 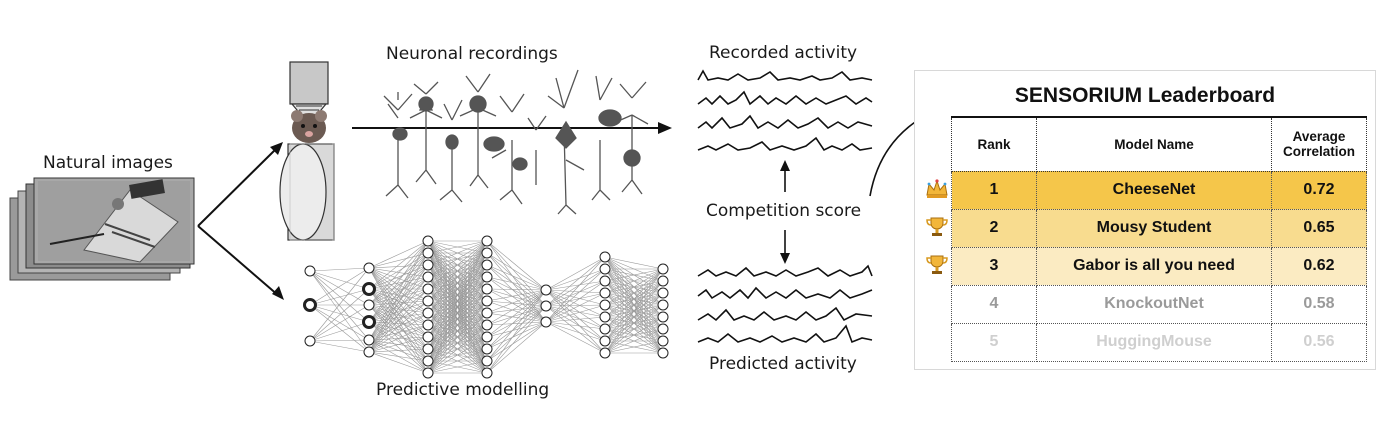 I want to click on microscope-setup, so click(x=307, y=151).